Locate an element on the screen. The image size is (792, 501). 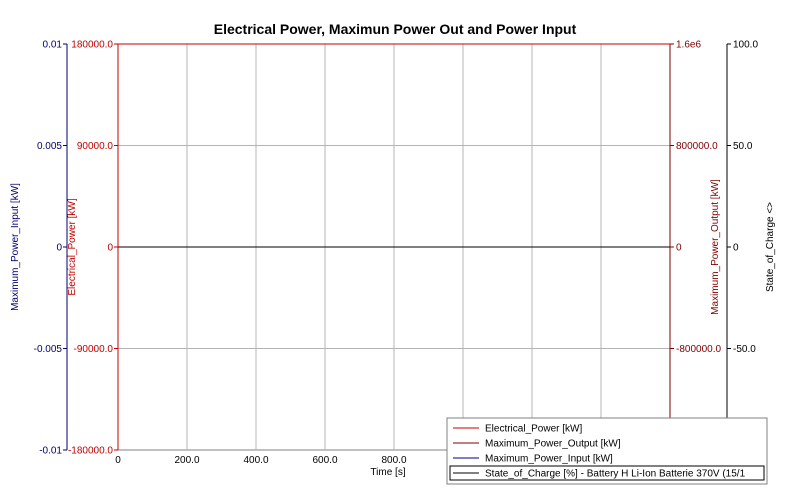
y-tick-label-soc: -50.0 is located at coordinates (744, 349).